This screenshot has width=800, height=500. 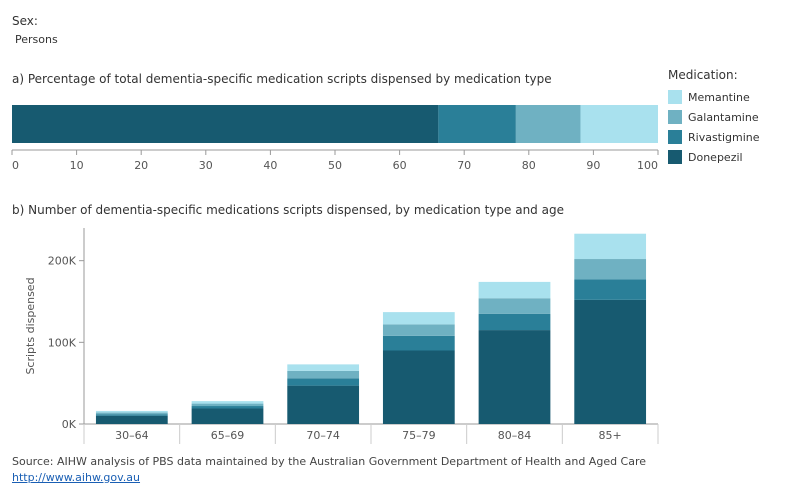 I want to click on bar-segment-rivastigmine, so click(x=477, y=124).